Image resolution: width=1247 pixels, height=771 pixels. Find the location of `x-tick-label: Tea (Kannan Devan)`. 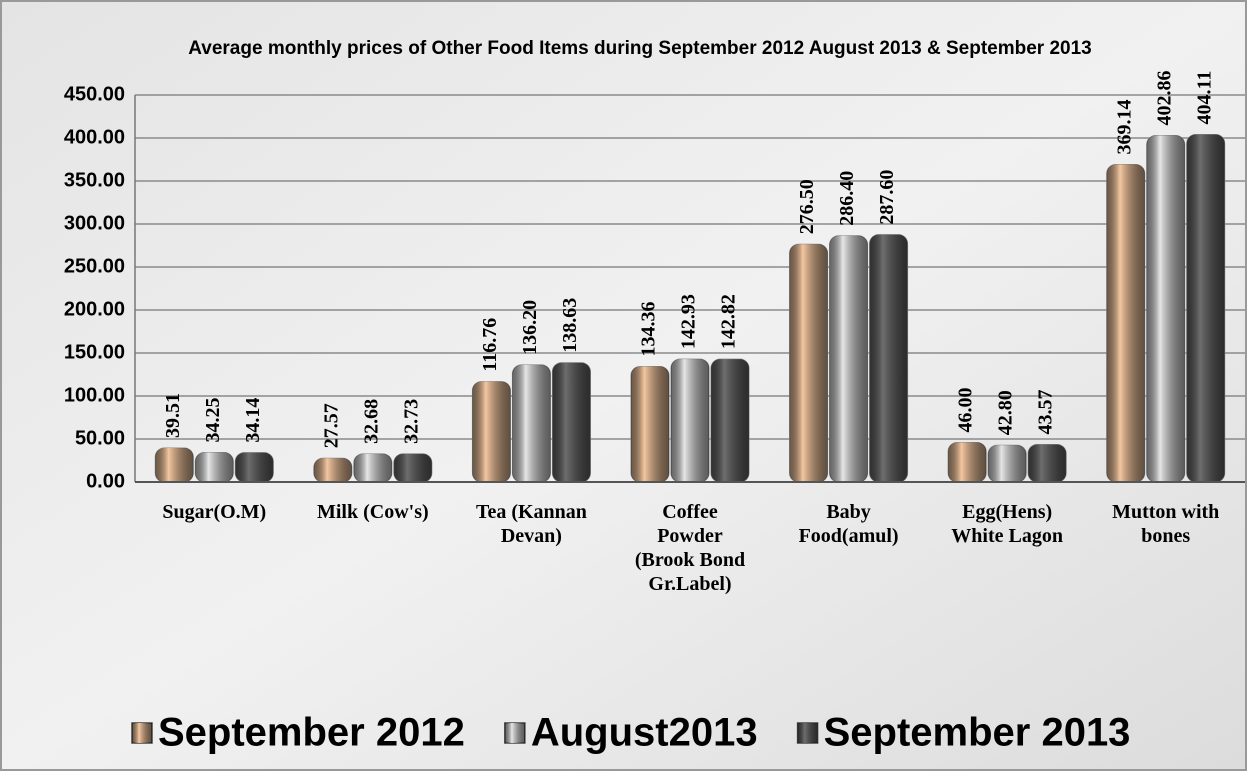

x-tick-label: Tea (Kannan Devan) is located at coordinates (531, 524).